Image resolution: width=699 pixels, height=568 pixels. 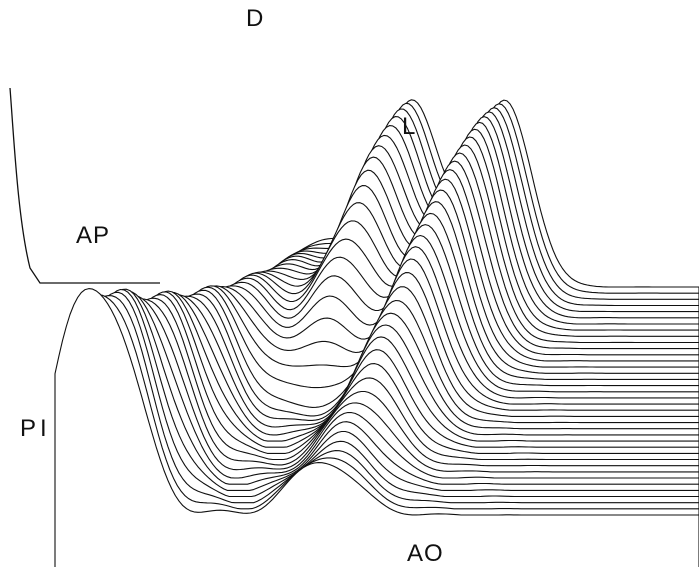 I want to click on peak-label-ao: AO, so click(x=425, y=554).